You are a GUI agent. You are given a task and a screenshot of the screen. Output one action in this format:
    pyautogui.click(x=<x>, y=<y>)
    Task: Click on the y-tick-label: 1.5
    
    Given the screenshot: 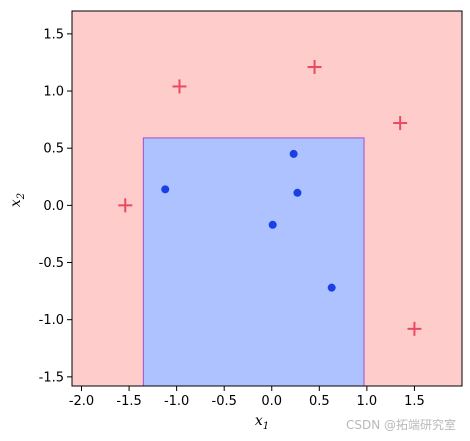 What is the action you would take?
    pyautogui.click(x=53, y=34)
    